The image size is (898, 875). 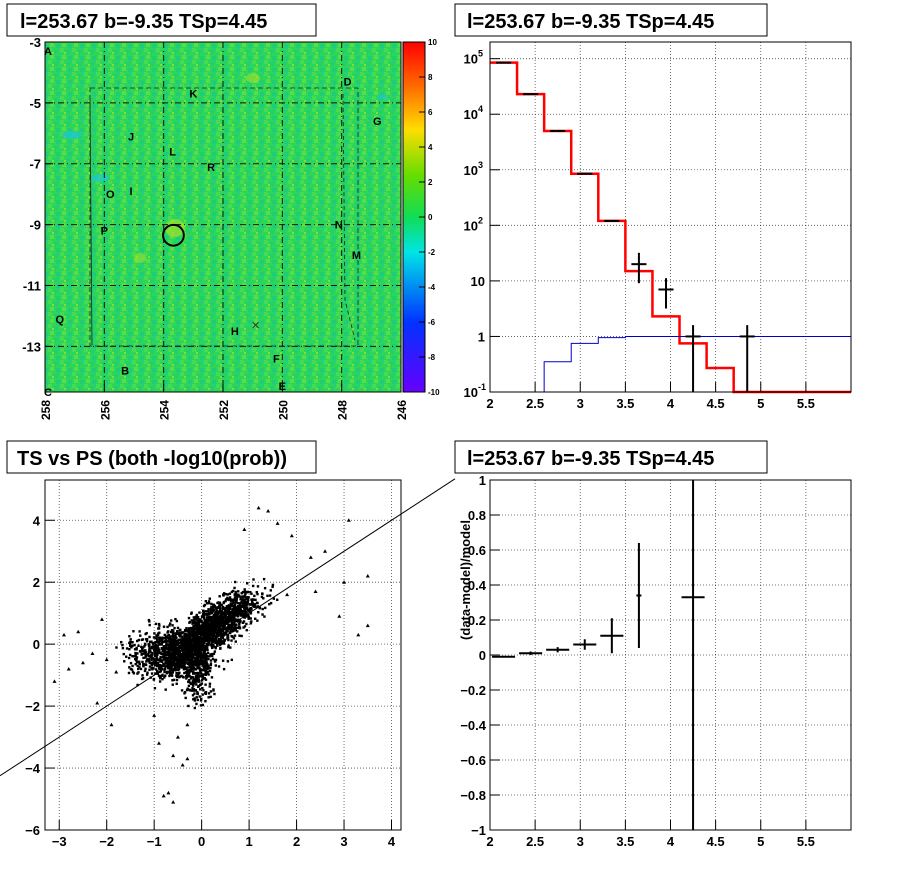 I want to click on x-tick-label: 248, so click(x=343, y=410).